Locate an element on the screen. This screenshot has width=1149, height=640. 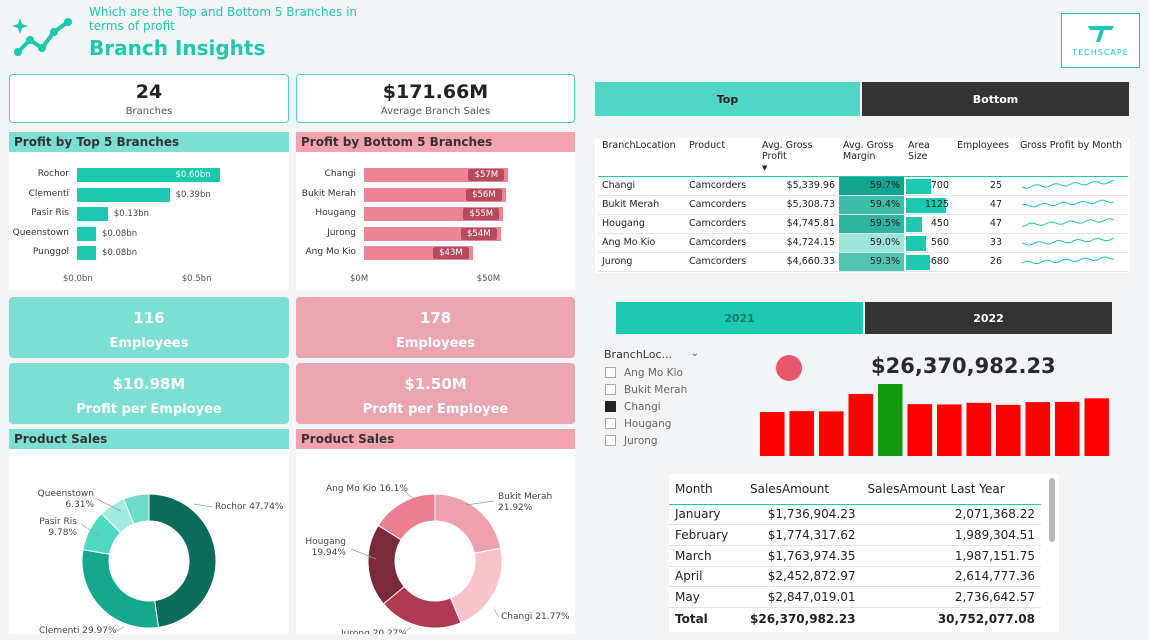
table-row: April $2,452,872.97 2,614,777.36 is located at coordinates (855, 576).